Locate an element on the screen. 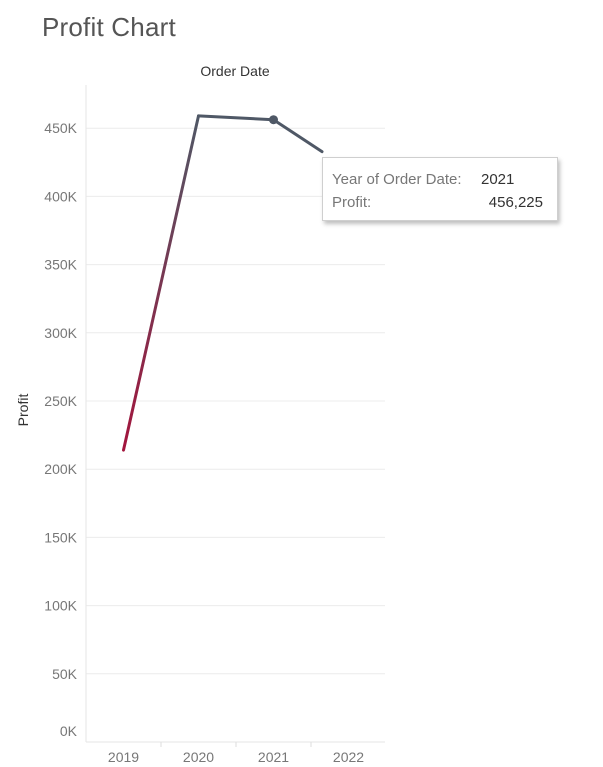  tooltip-profit-label: Profit: is located at coordinates (352, 202).